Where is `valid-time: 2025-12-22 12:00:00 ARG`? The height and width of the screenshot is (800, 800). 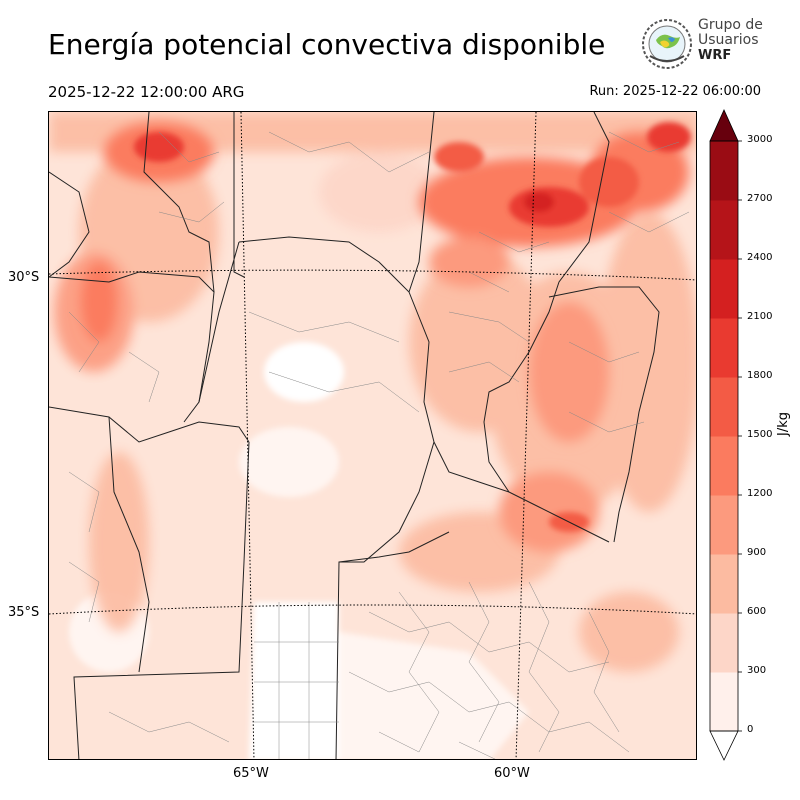
valid-time: 2025-12-22 12:00:00 ARG is located at coordinates (146, 92).